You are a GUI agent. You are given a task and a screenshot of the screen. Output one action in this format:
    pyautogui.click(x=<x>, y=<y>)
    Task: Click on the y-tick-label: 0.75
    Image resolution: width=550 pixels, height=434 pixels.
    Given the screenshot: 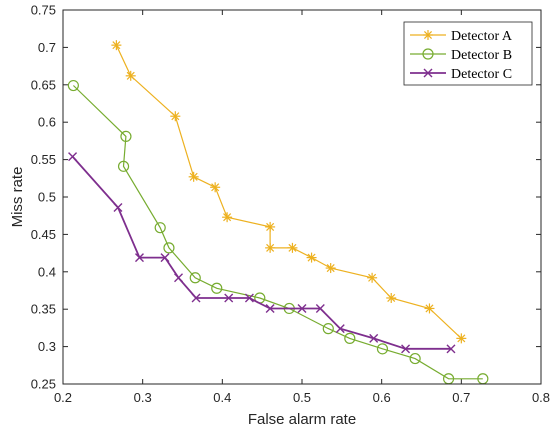 What is the action you would take?
    pyautogui.click(x=43, y=10)
    